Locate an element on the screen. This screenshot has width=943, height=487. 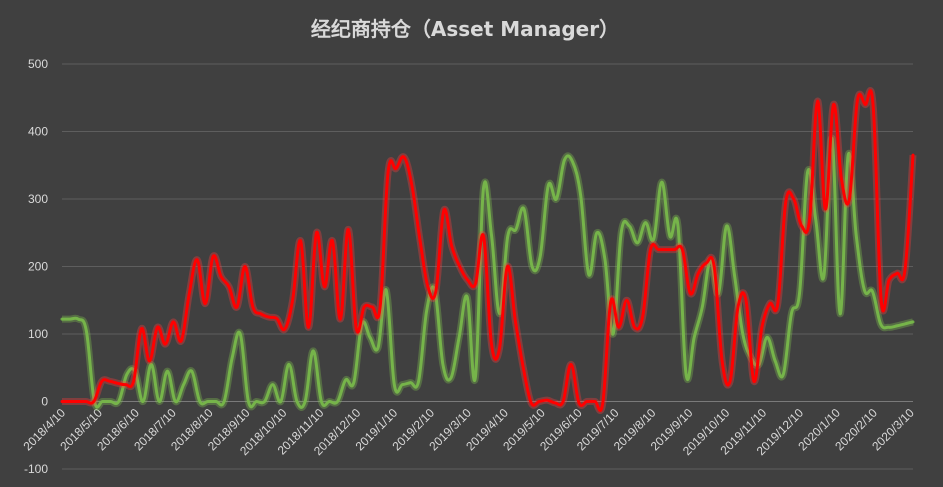
y-tick-label: 0 is located at coordinates (44, 402).